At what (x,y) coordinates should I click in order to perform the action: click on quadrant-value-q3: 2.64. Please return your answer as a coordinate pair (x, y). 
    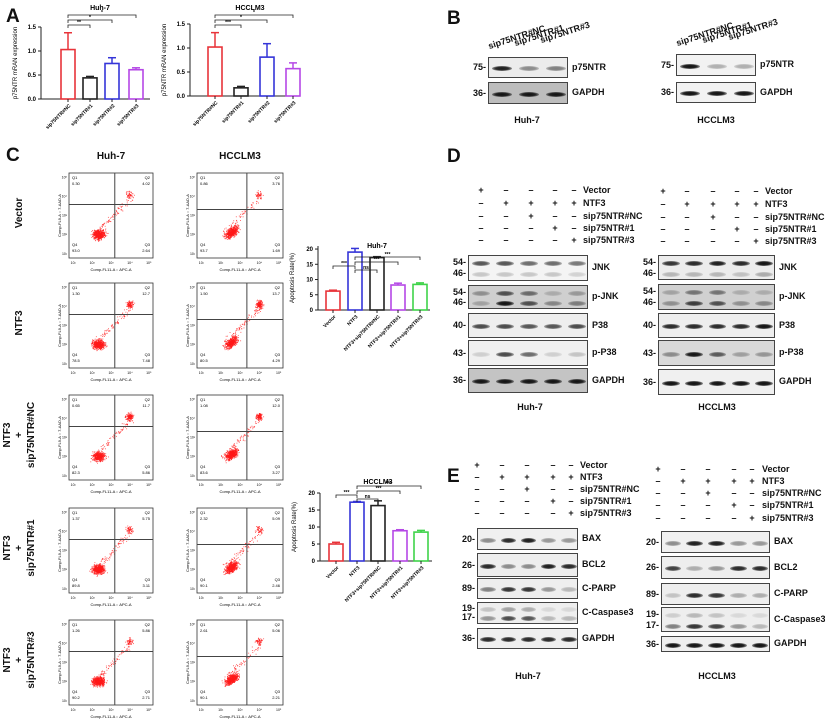
    Looking at the image, I should click on (146, 250).